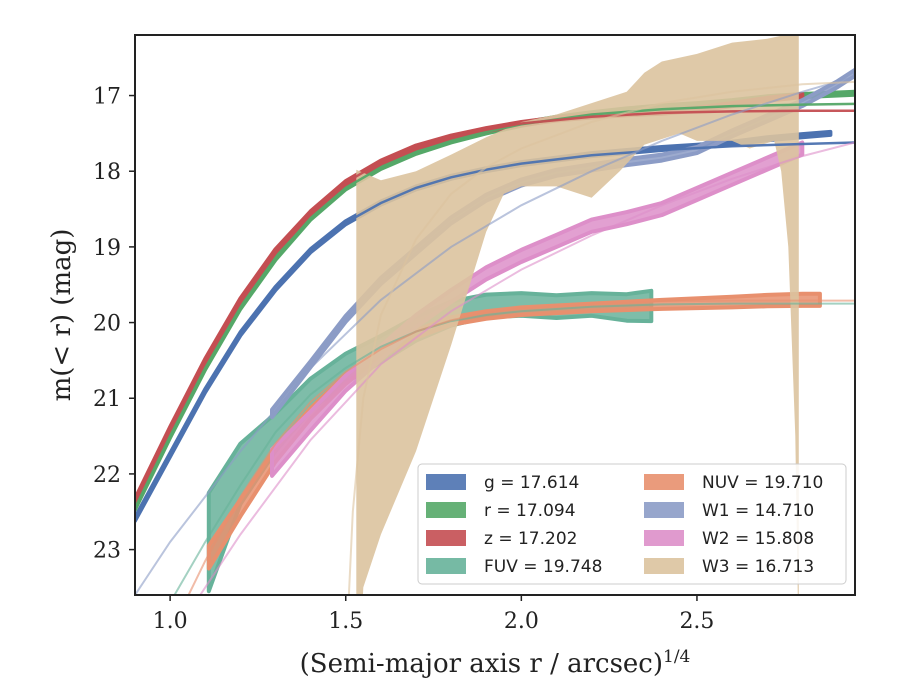 This screenshot has height=700, width=900. What do you see at coordinates (664, 566) in the screenshot?
I see `legend-swatch-W3` at bounding box center [664, 566].